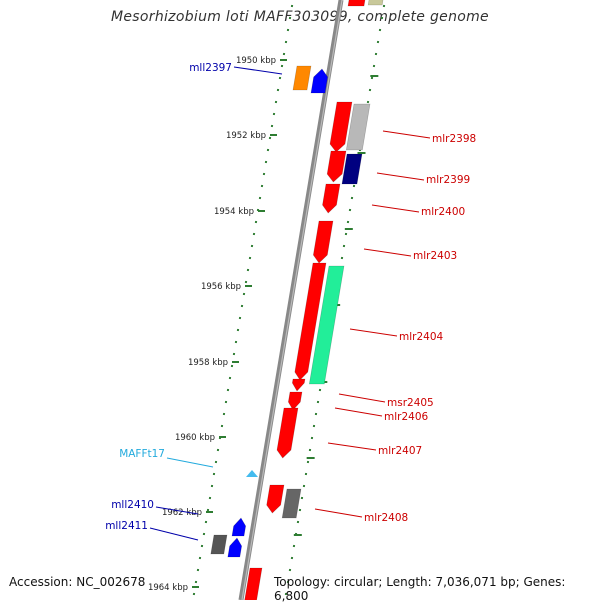  Describe the element at coordinates (77, 582) in the screenshot. I see `accession-text: Accession: NC_002678` at that location.